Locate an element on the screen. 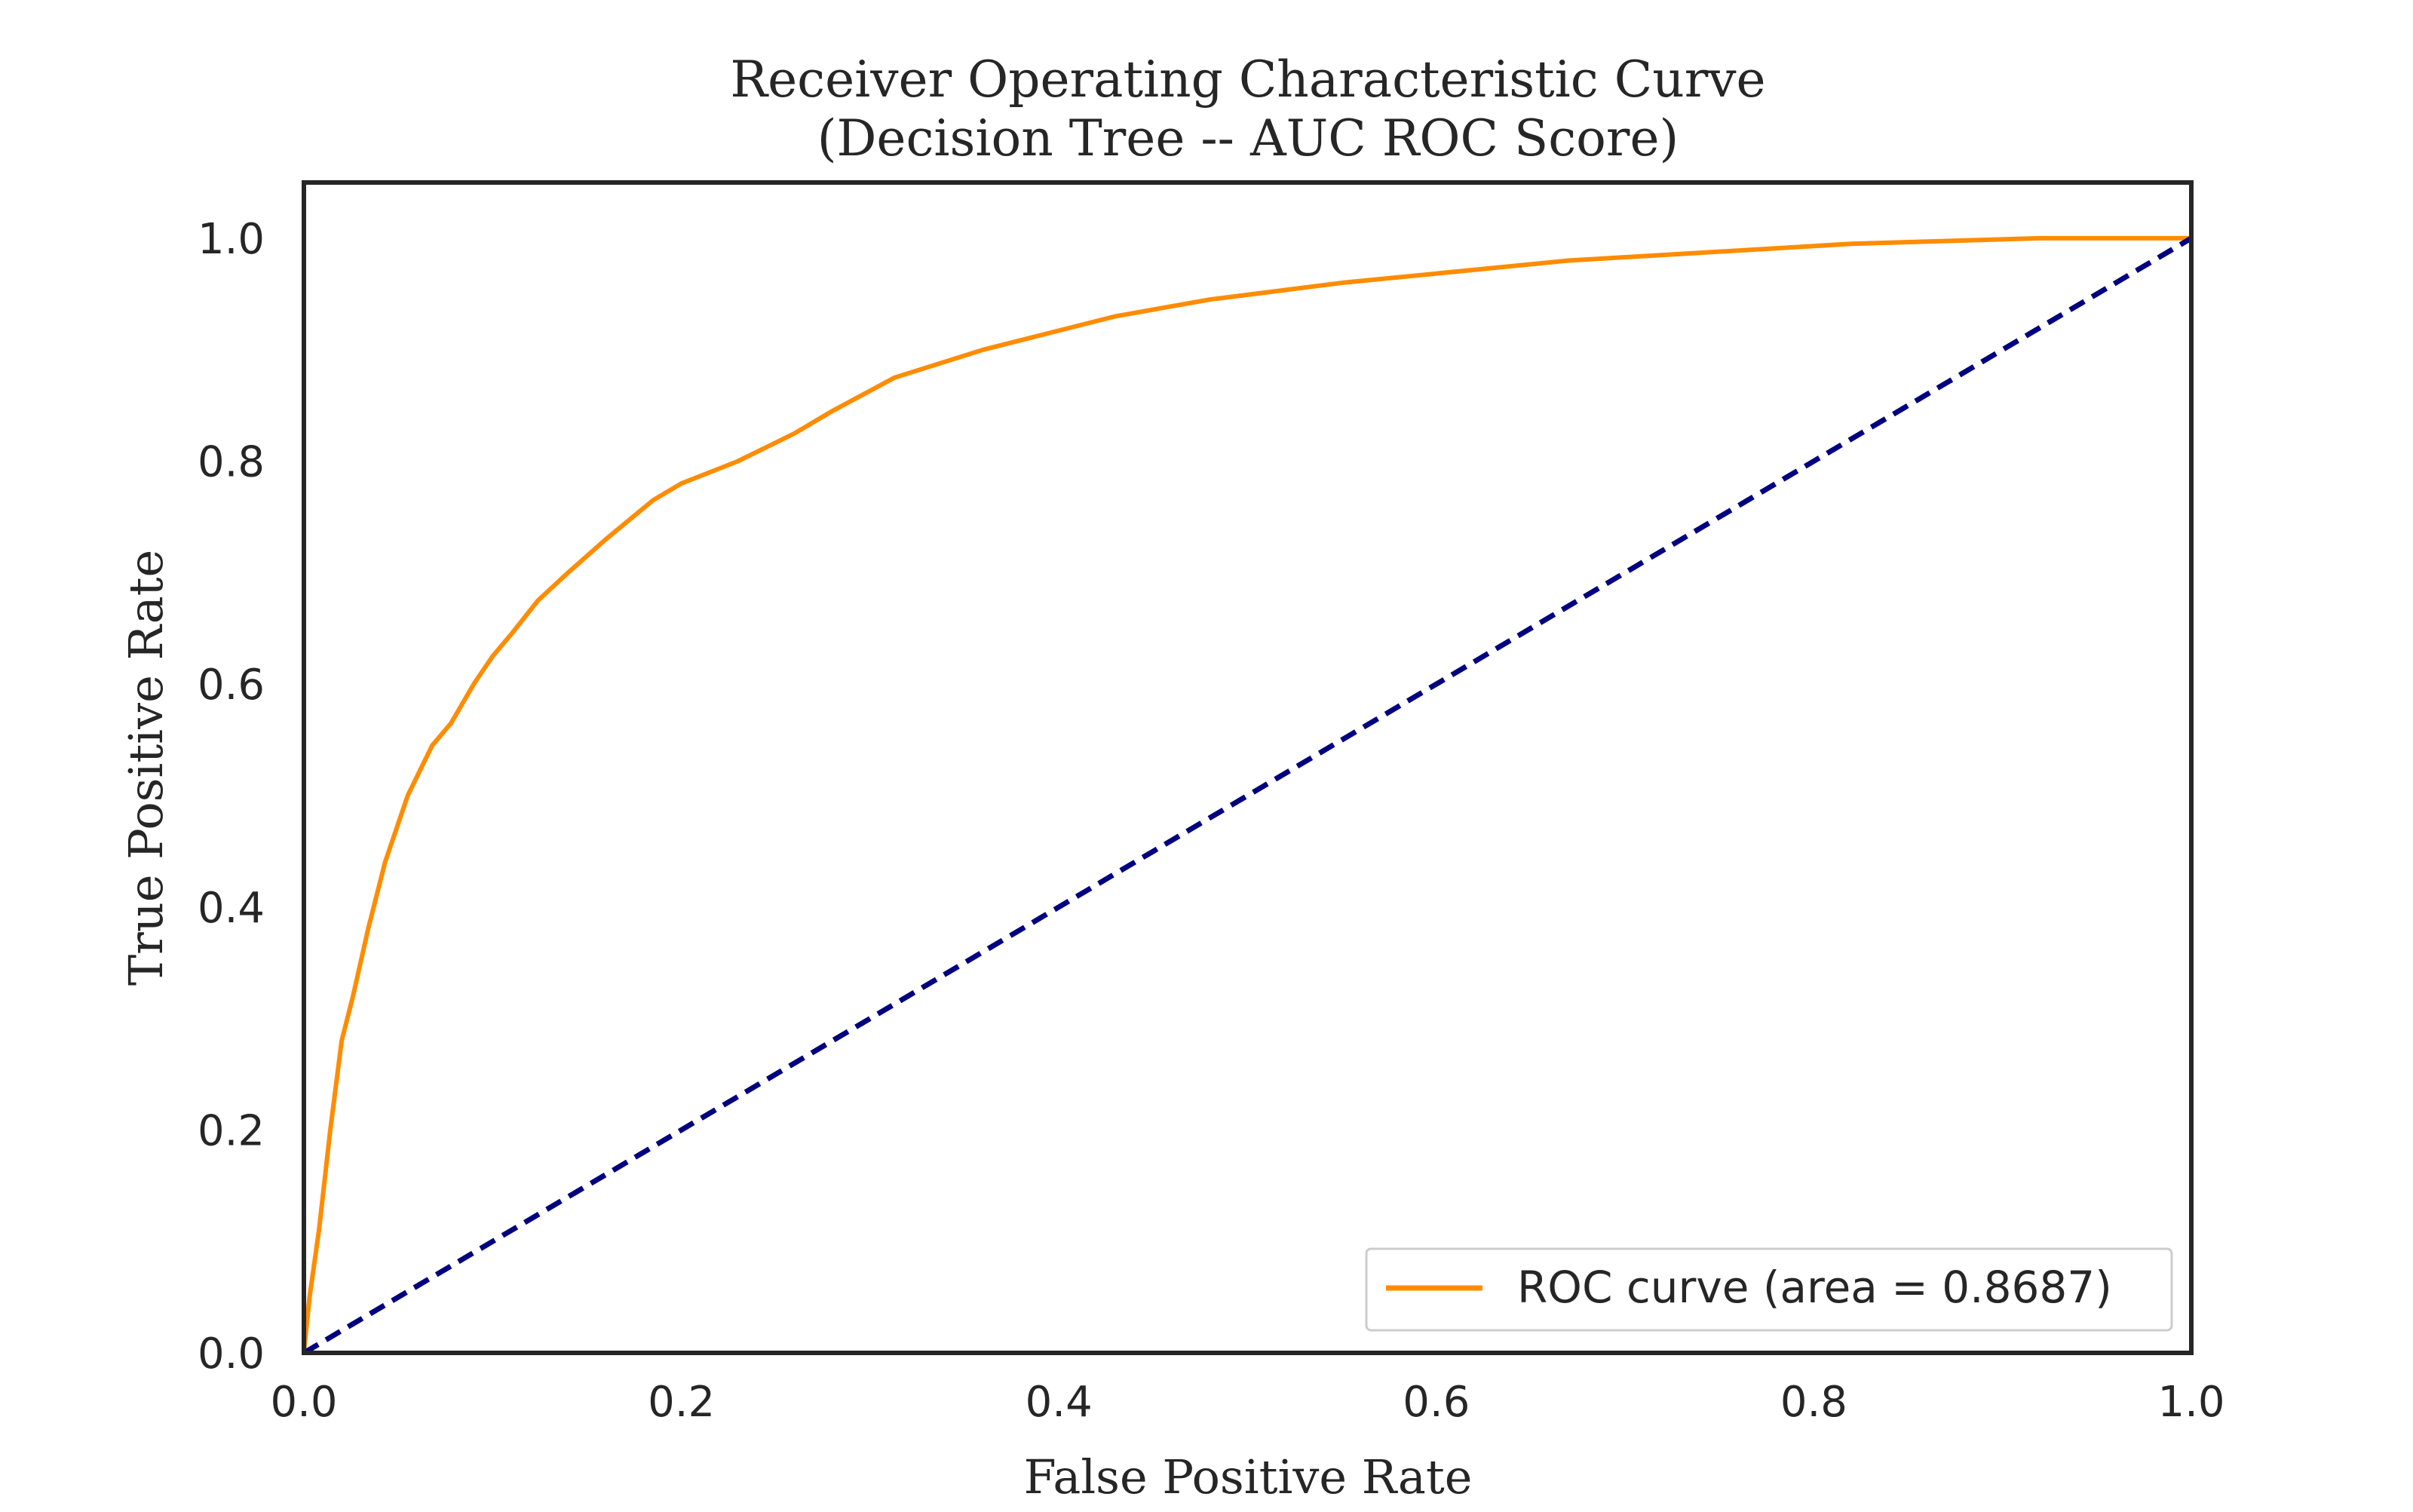 Image resolution: width=2413 pixels, height=1512 pixels. x-tick-label: 0.8 is located at coordinates (1813, 1402).